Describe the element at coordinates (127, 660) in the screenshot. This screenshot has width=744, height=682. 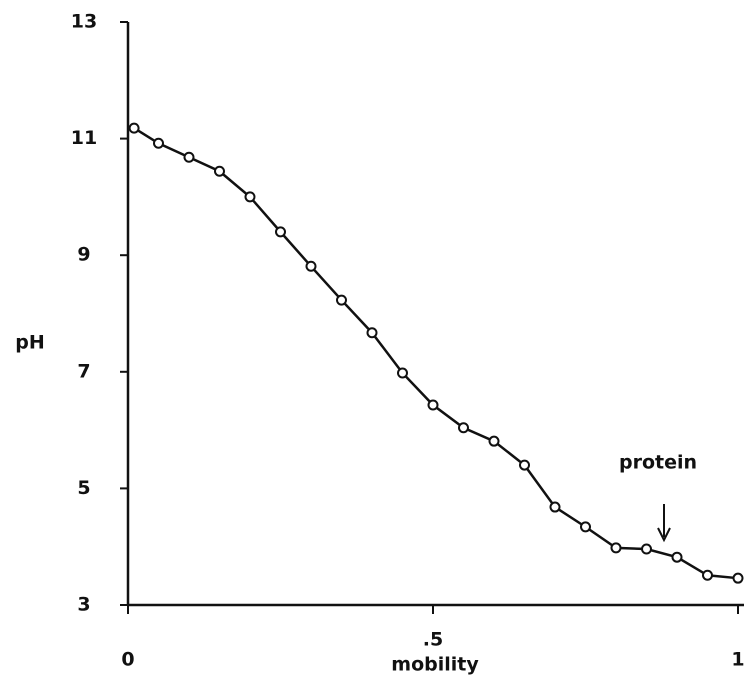
I see `x-tick-label: 0` at that location.